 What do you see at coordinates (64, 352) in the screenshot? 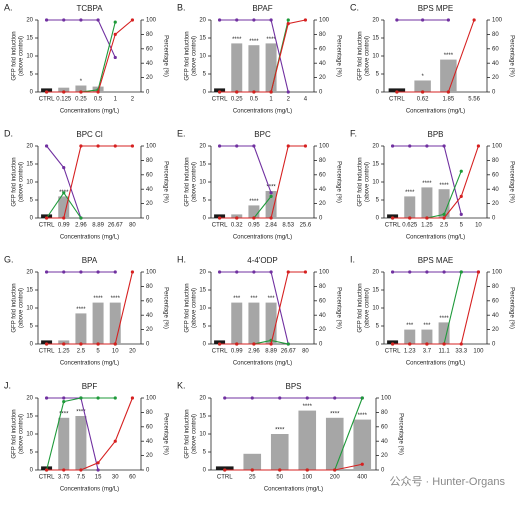
I see `x-tick-label: 1.25` at bounding box center [64, 352].